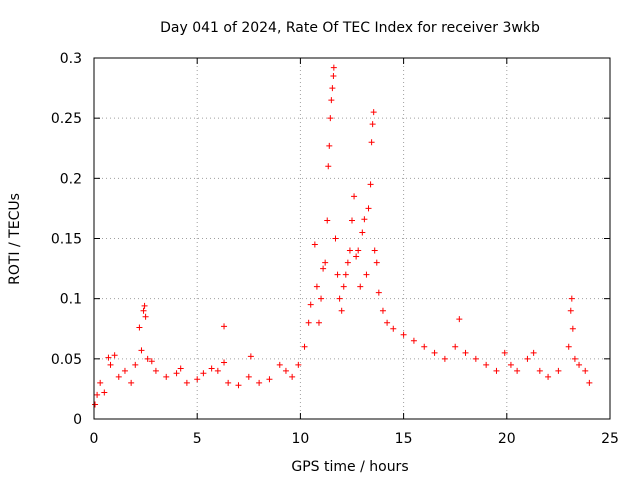 This screenshot has width=640, height=480. I want to click on y-tick-label: 0, so click(77, 420).